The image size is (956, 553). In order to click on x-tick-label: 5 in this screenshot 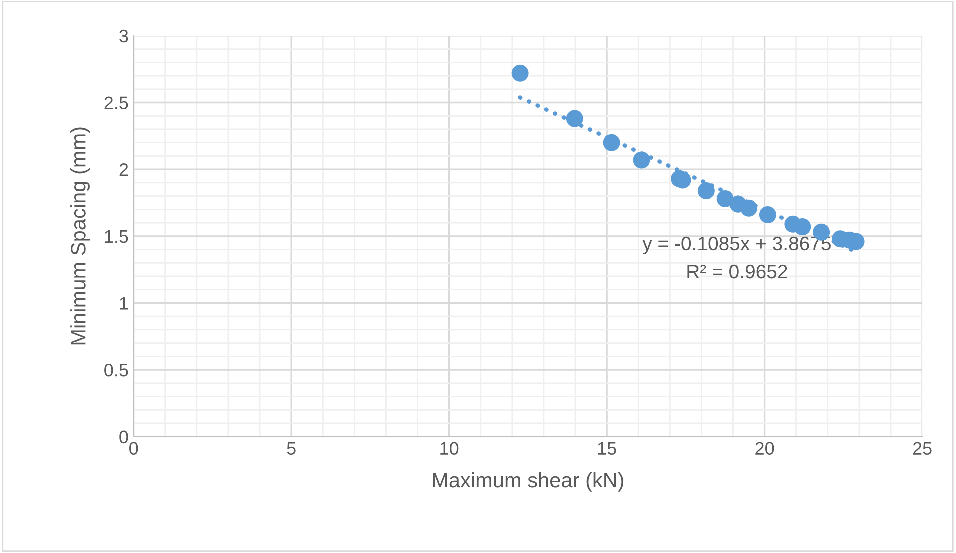, I will do `click(291, 448)`.